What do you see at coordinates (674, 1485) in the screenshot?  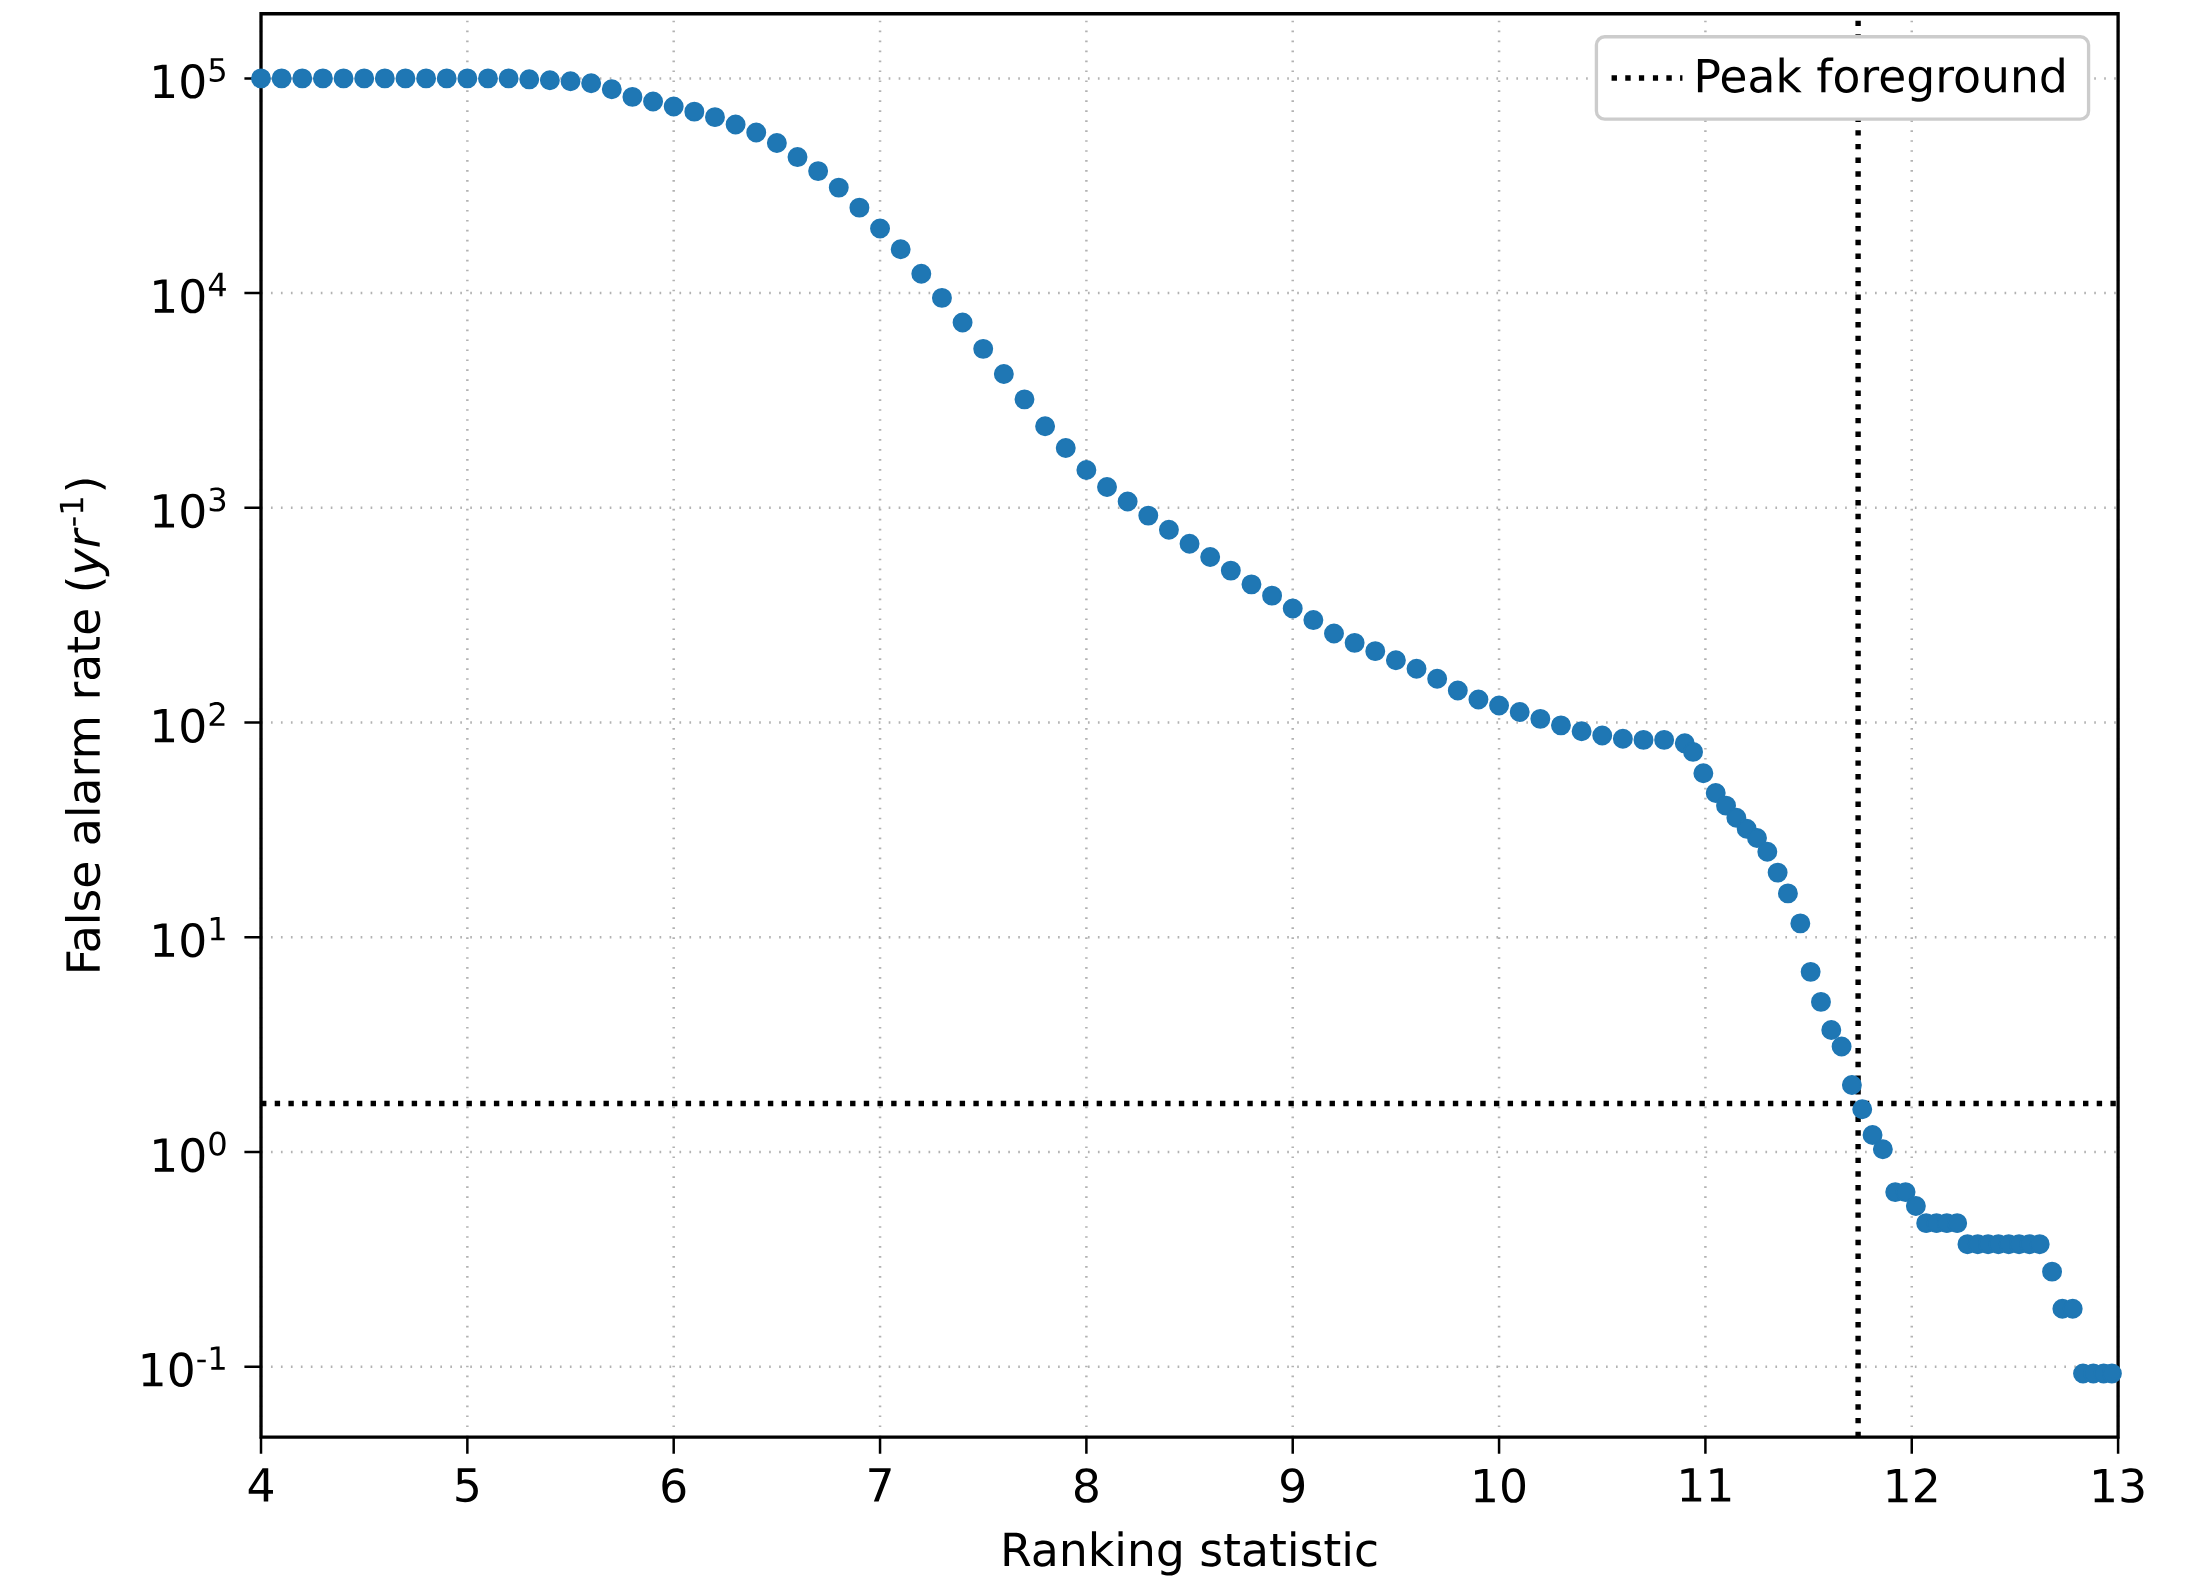 I see `x-tick-label: 6` at bounding box center [674, 1485].